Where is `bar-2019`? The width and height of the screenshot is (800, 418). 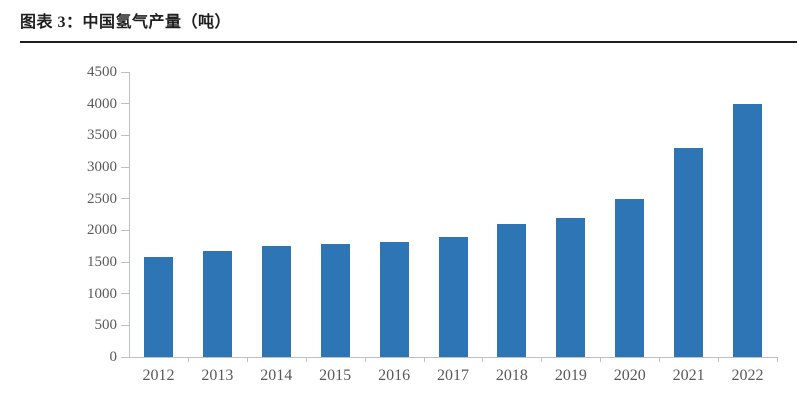
bar-2019 is located at coordinates (571, 287).